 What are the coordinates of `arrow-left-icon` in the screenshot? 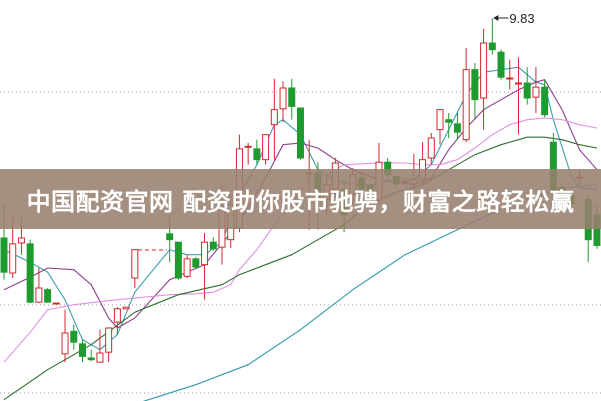 It's located at (496, 18).